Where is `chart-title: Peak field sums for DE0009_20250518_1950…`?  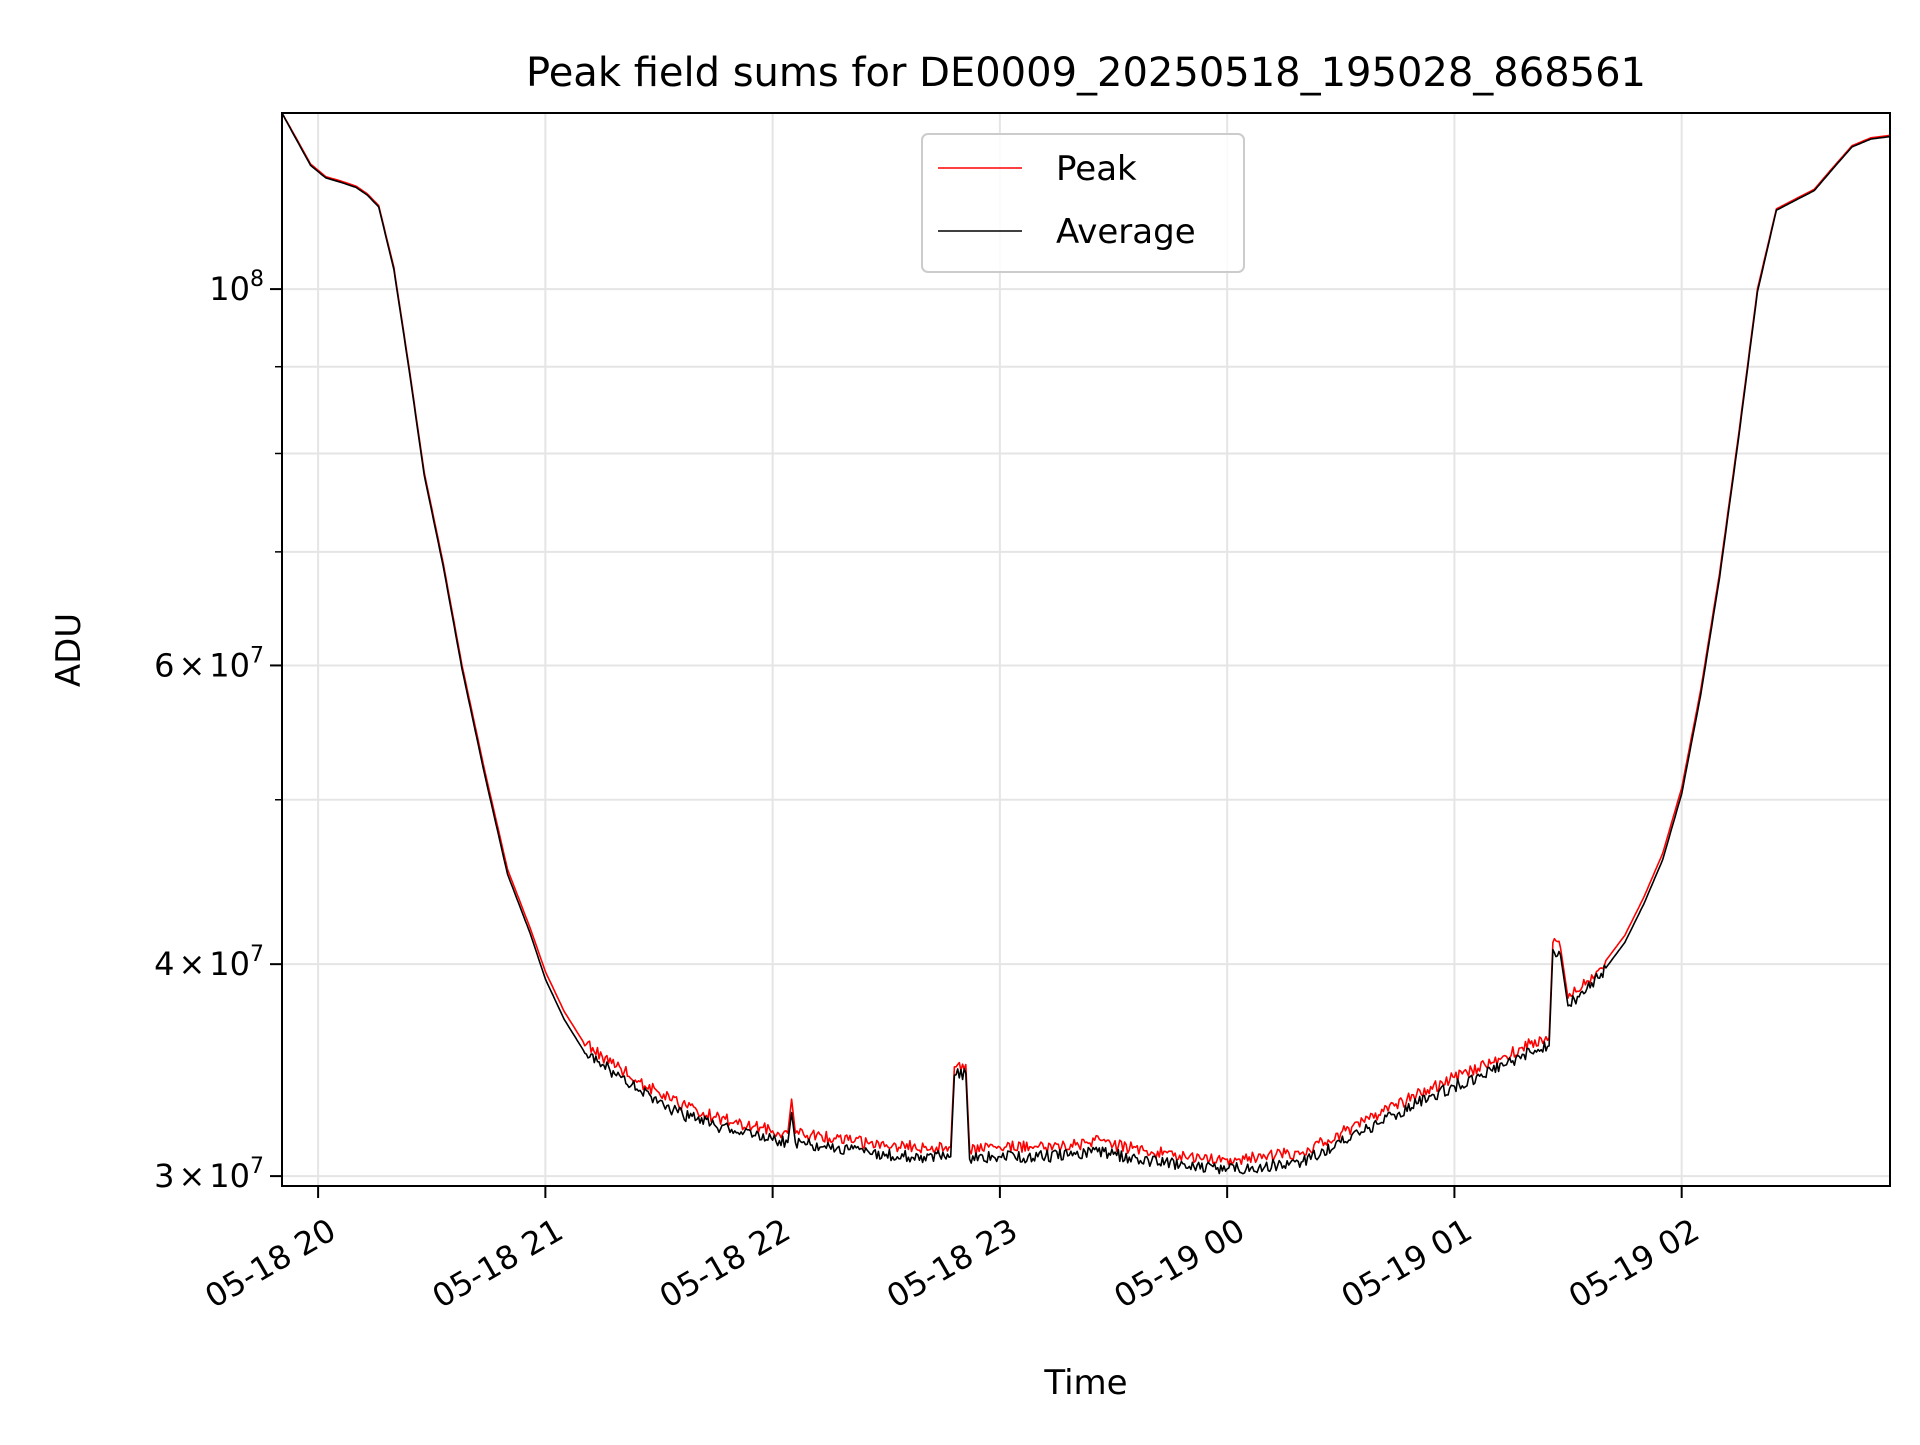
chart-title: Peak field sums for DE0009_20250518_1950… is located at coordinates (1086, 73).